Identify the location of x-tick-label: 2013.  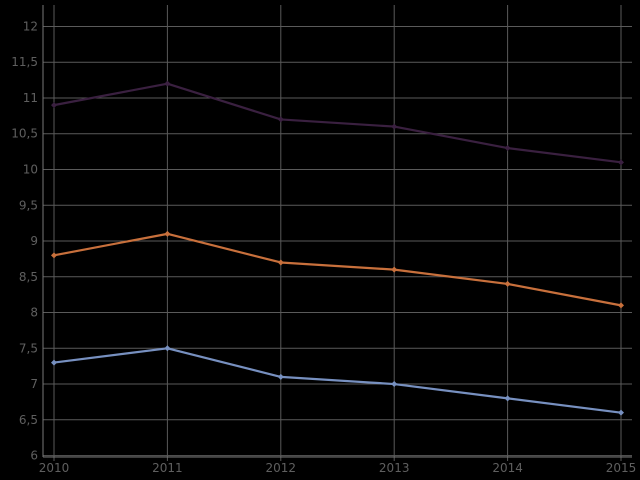
(394, 468).